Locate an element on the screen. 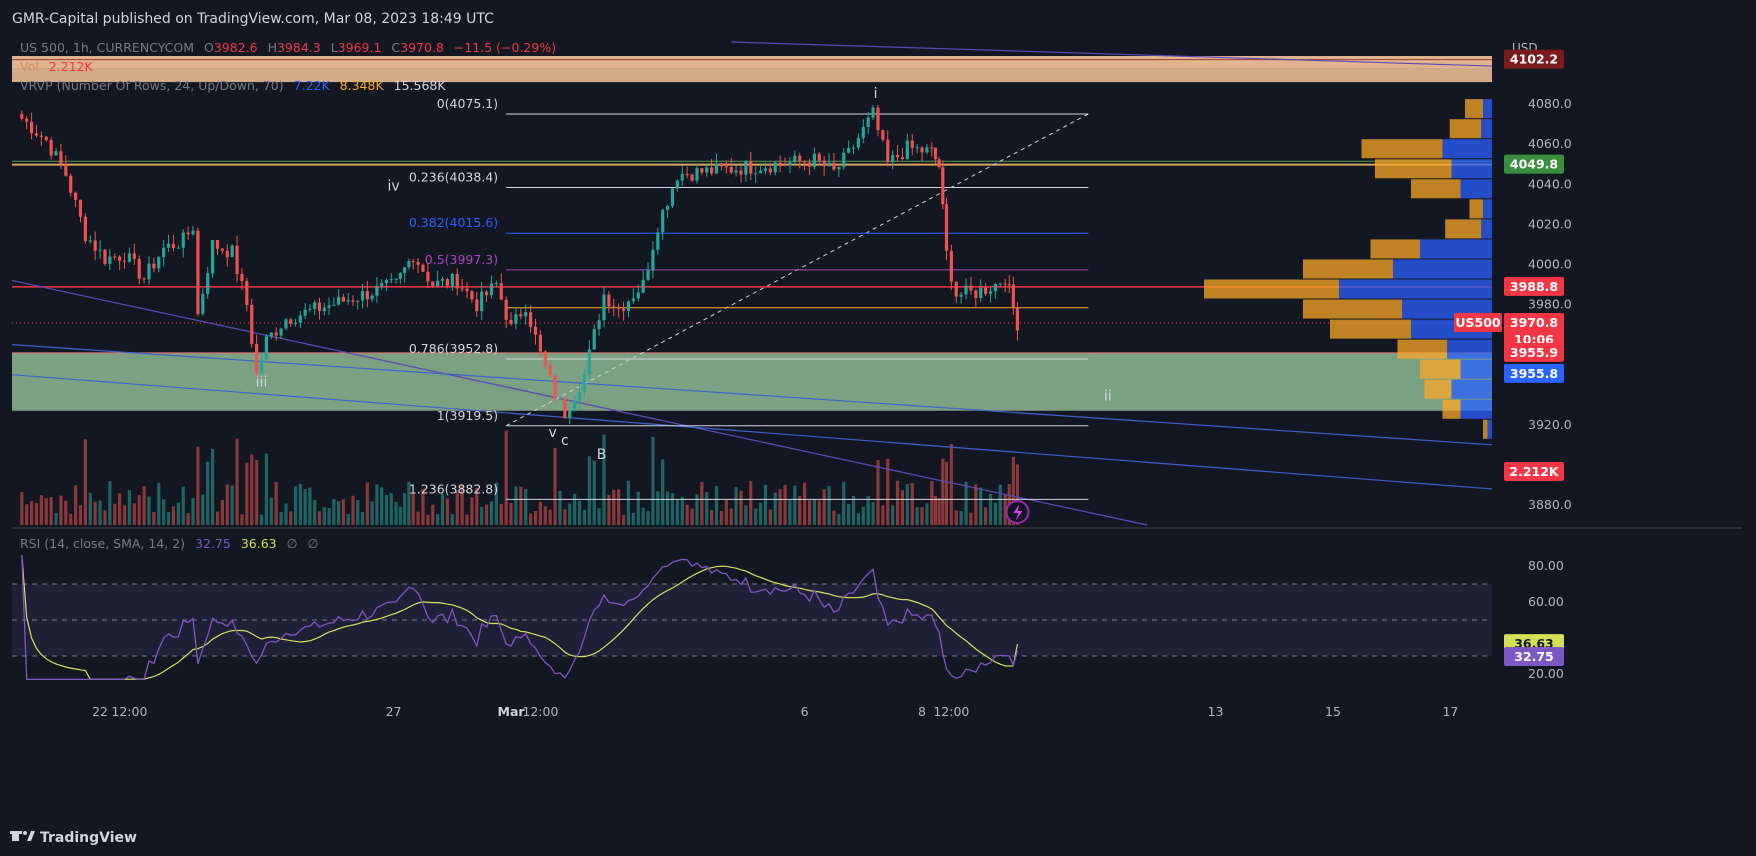  label-zone-red: 3955.9 is located at coordinates (1534, 352).